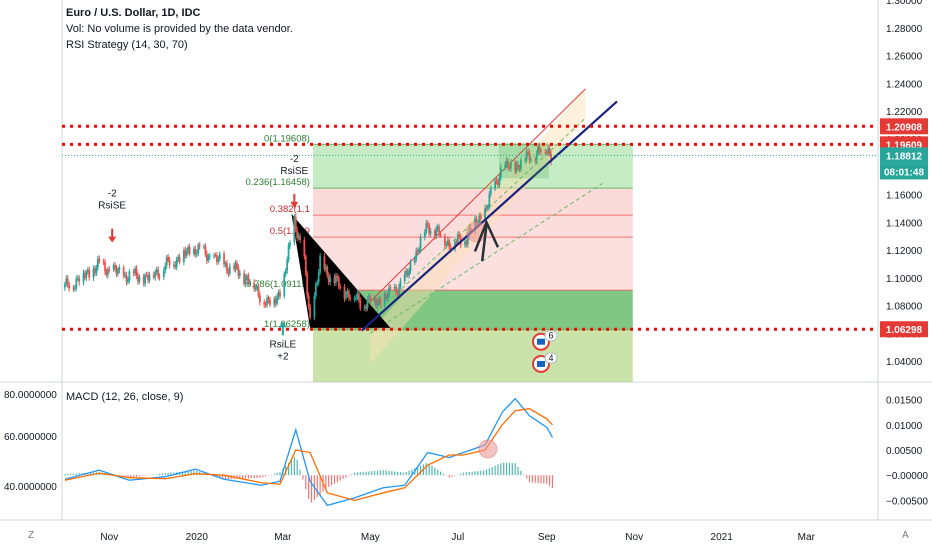  Describe the element at coordinates (807, 537) in the screenshot. I see `time-tick-8: Mar` at that location.